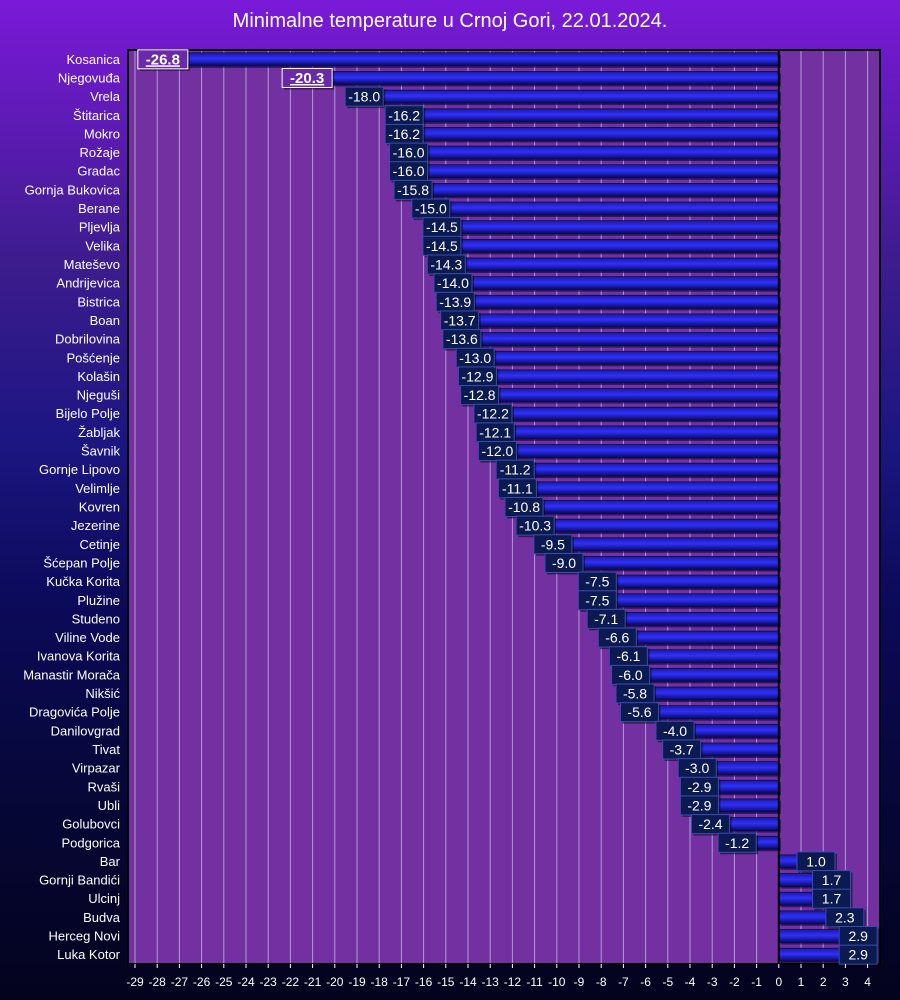 Image resolution: width=900 pixels, height=1000 pixels. Describe the element at coordinates (84, 936) in the screenshot. I see `category-label: Herceg Novi` at that location.